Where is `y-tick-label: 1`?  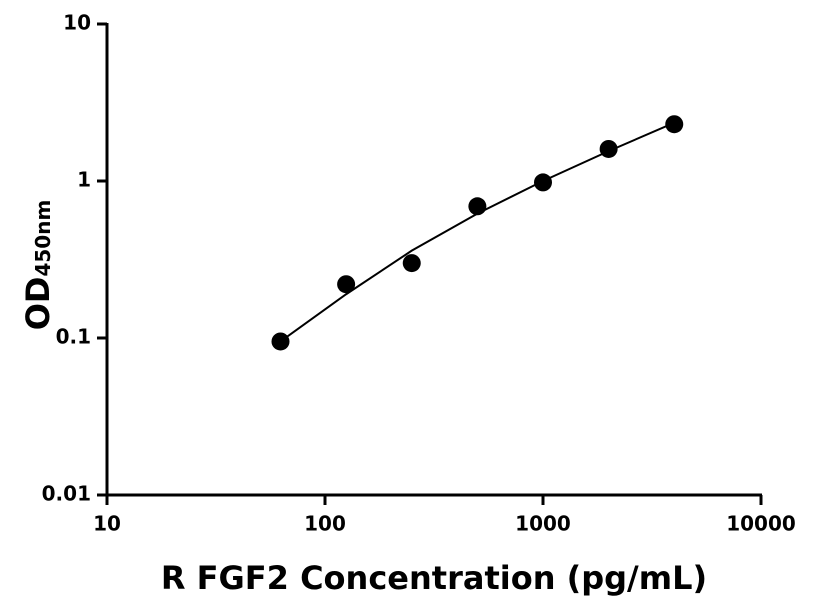
y-tick-label: 1 is located at coordinates (84, 180).